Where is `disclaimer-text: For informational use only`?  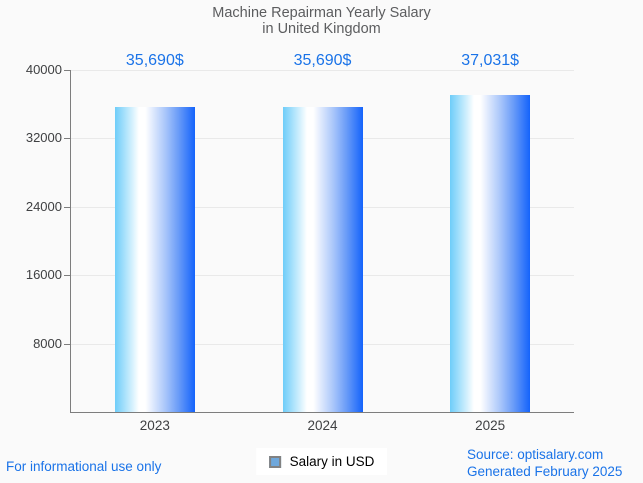 disclaimer-text: For informational use only is located at coordinates (84, 466).